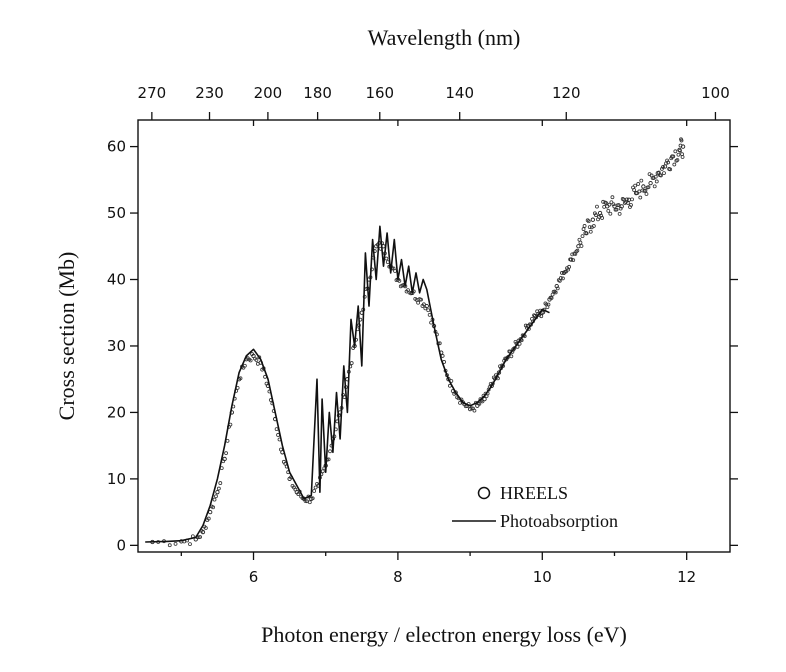 Image resolution: width=786 pixels, height=672 pixels. Describe the element at coordinates (116, 213) in the screenshot. I see `y-tick-label: 50` at that location.